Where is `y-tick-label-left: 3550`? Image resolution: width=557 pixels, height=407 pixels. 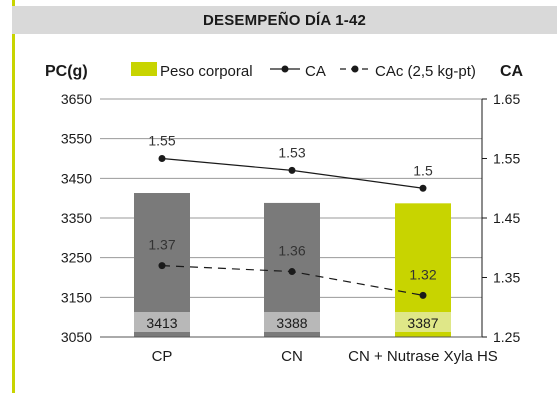 y-tick-label-left: 3550 is located at coordinates (76, 139).